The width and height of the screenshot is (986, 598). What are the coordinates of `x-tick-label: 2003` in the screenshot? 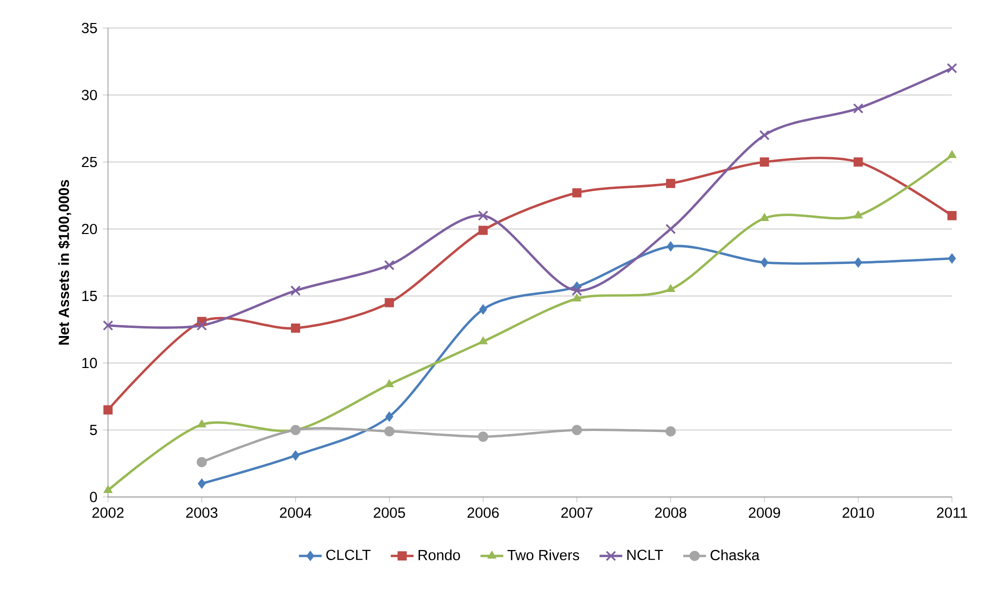 It's located at (202, 512).